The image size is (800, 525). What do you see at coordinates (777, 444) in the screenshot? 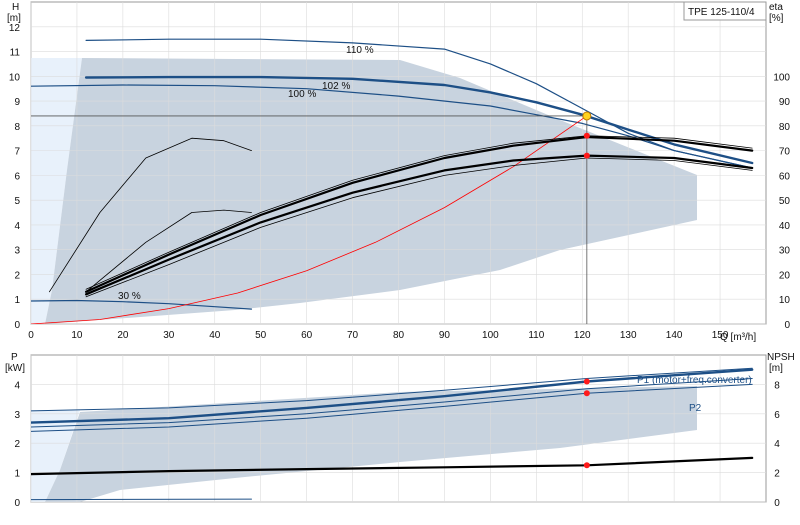
I see `bottom-right-tick-label: 4` at bounding box center [777, 444].